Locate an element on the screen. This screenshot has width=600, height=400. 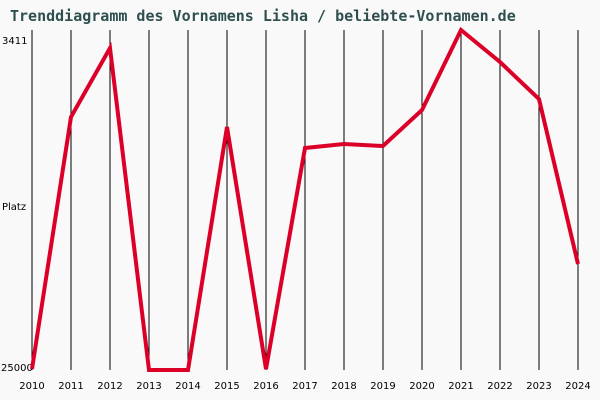
y-axis-top-label: 3411 is located at coordinates (15, 41).